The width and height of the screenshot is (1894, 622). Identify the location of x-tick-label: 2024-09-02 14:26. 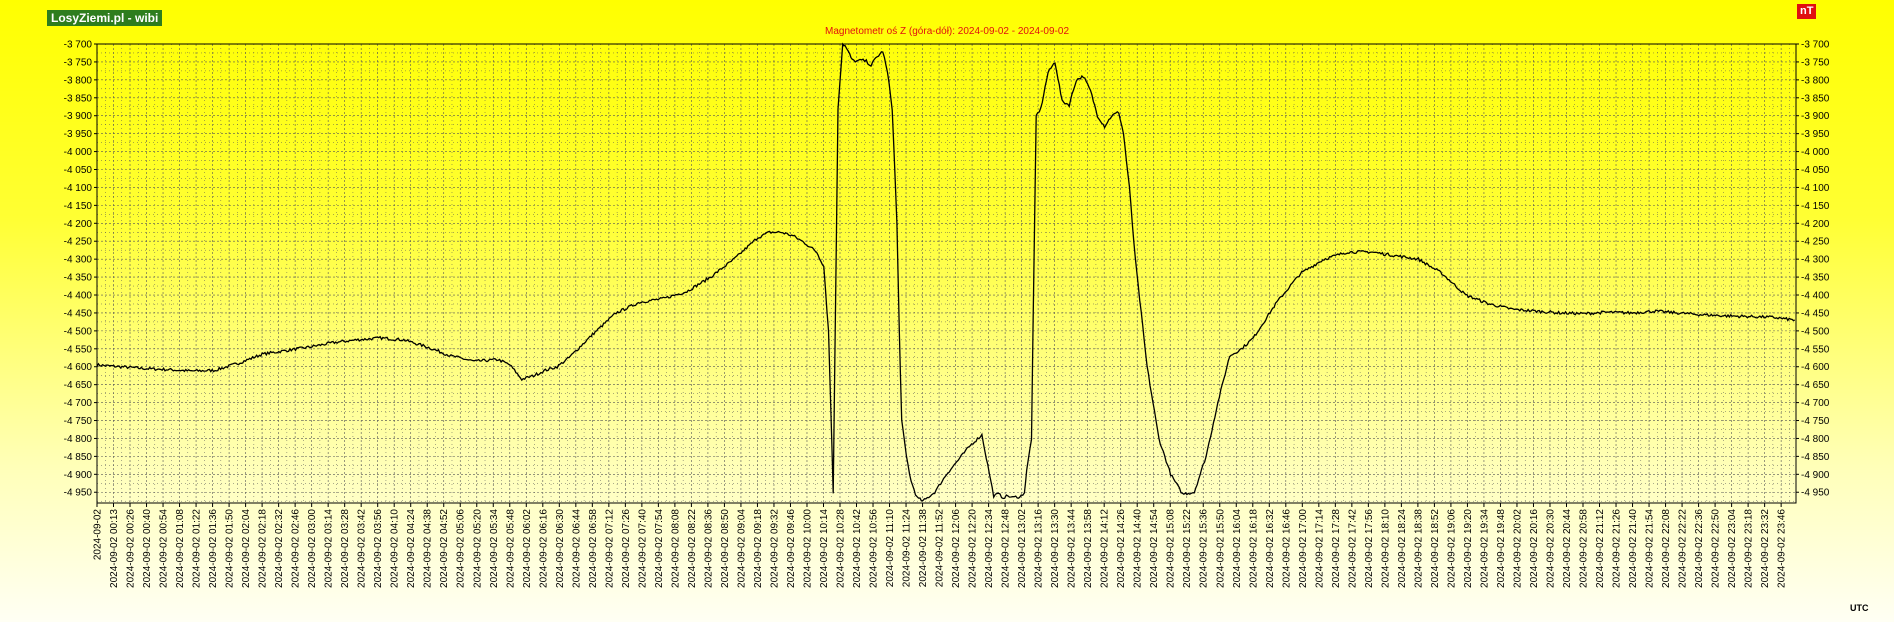
(1121, 548).